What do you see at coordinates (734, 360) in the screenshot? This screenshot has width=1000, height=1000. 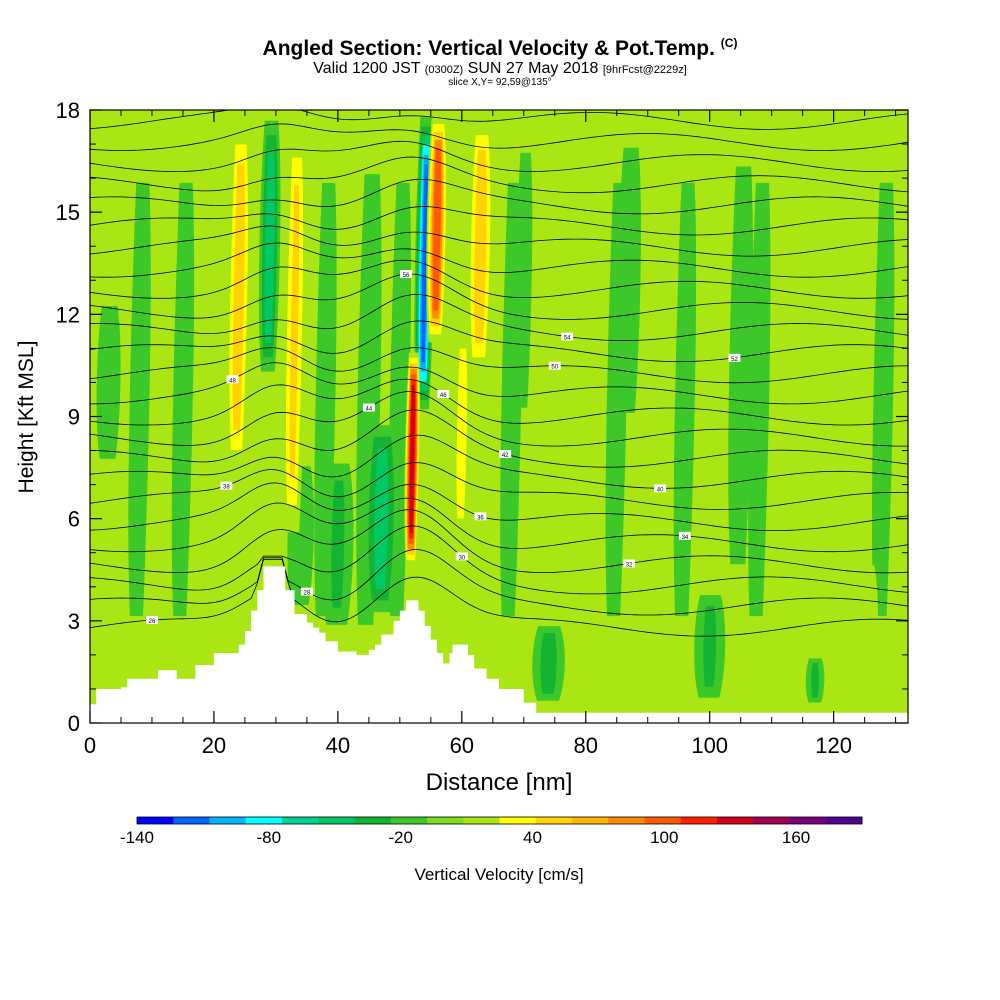 I see `svg-text: 52` at bounding box center [734, 360].